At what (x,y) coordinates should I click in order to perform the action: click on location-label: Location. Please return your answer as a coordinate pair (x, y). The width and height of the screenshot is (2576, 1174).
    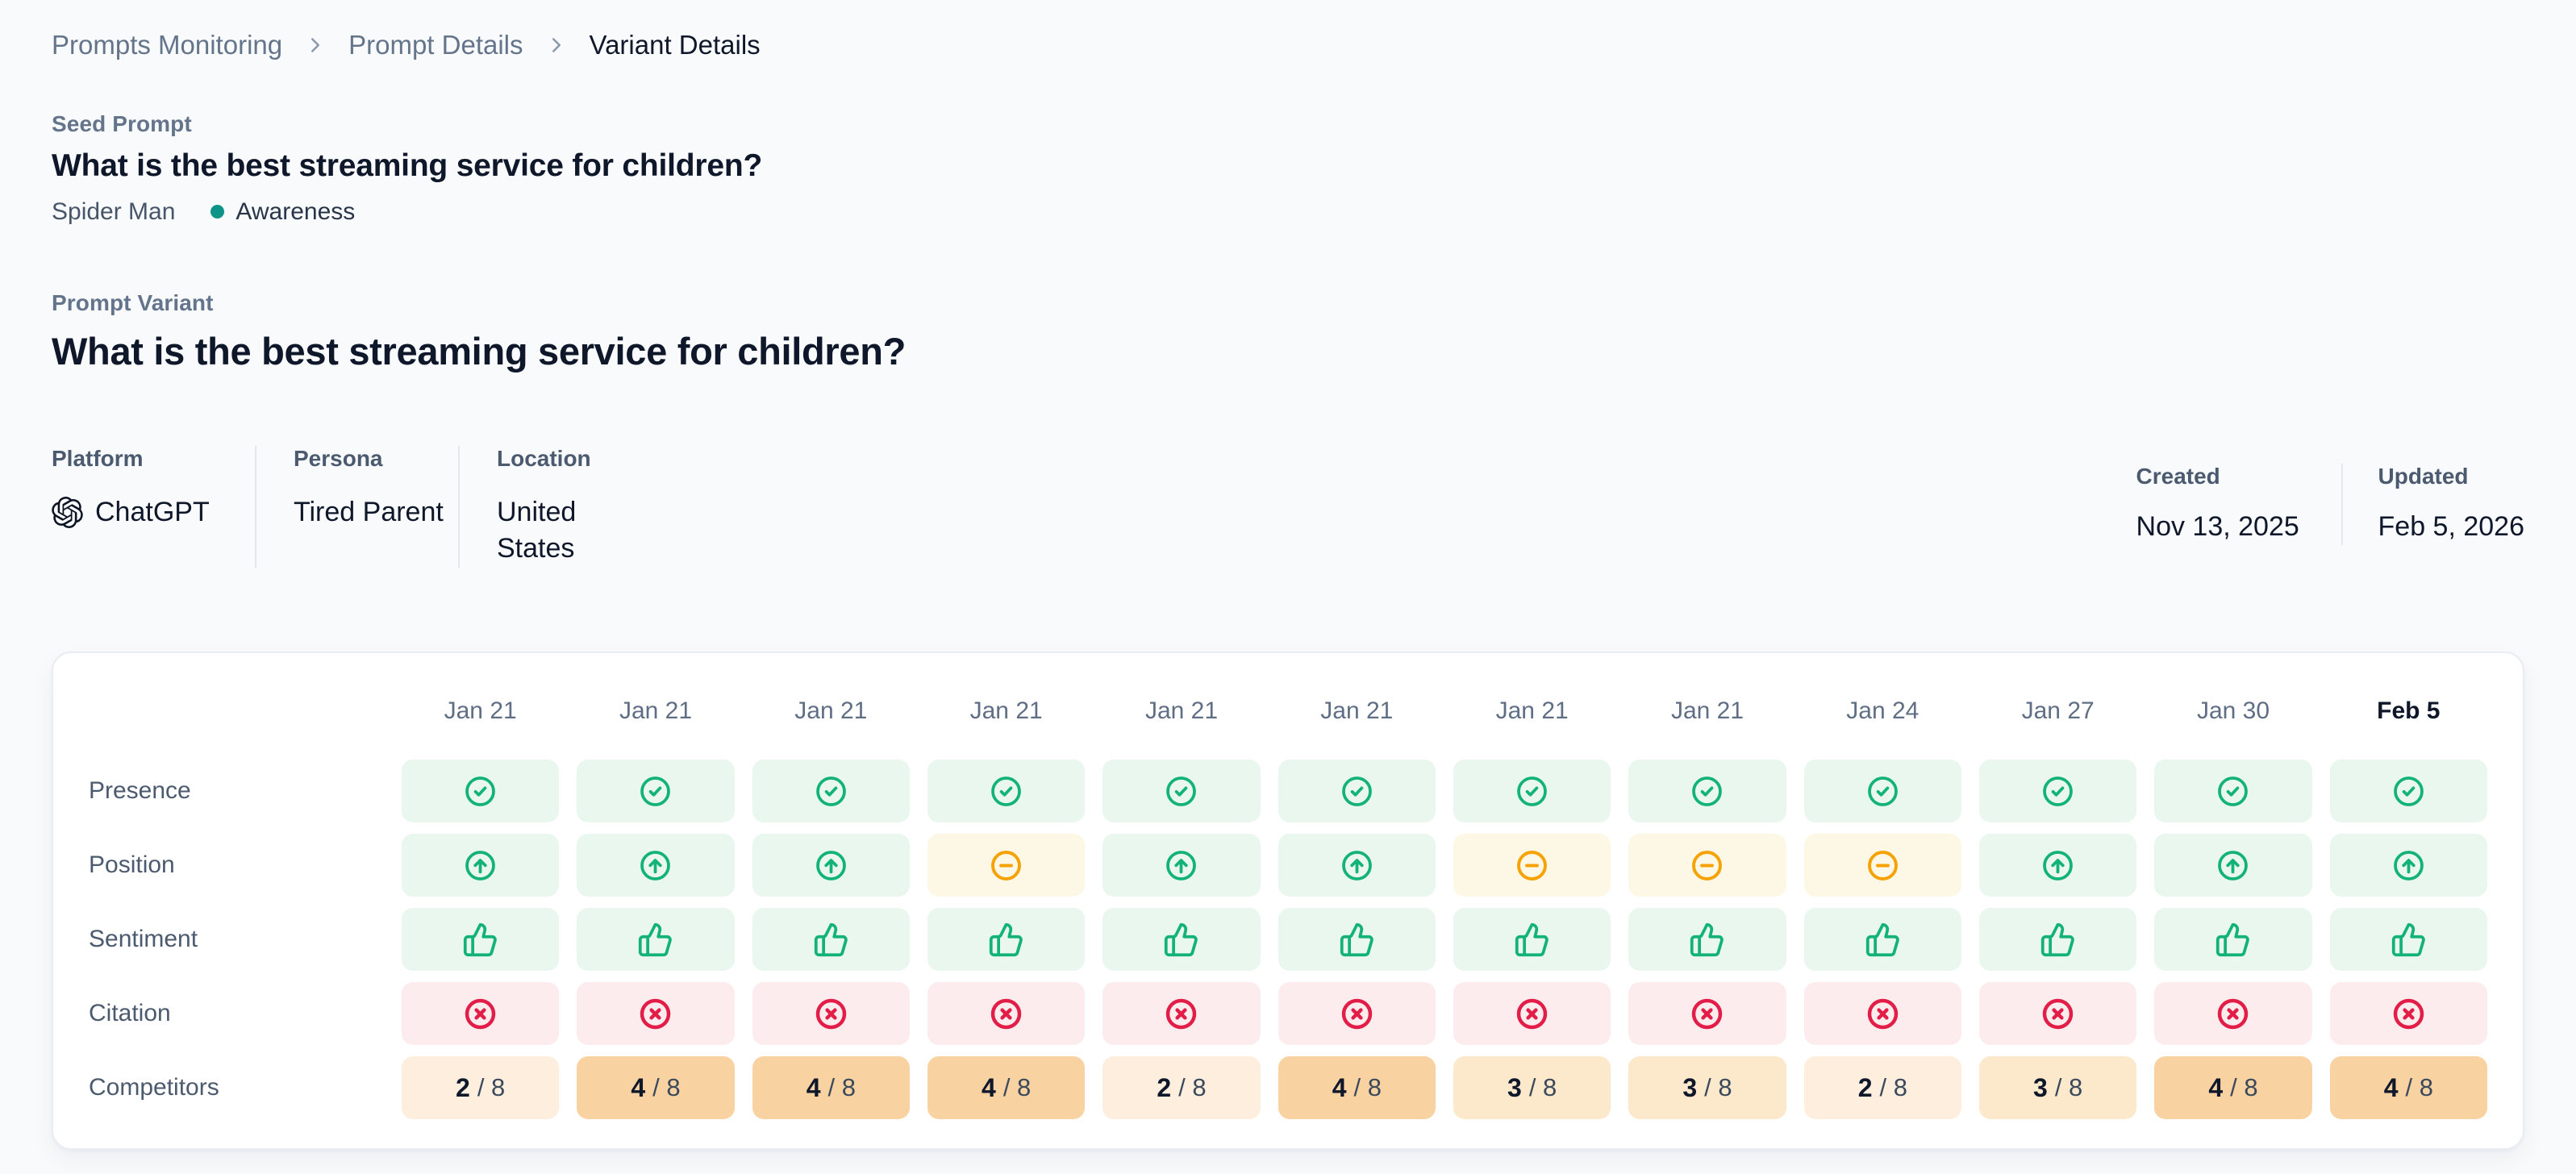
    Looking at the image, I should click on (544, 458).